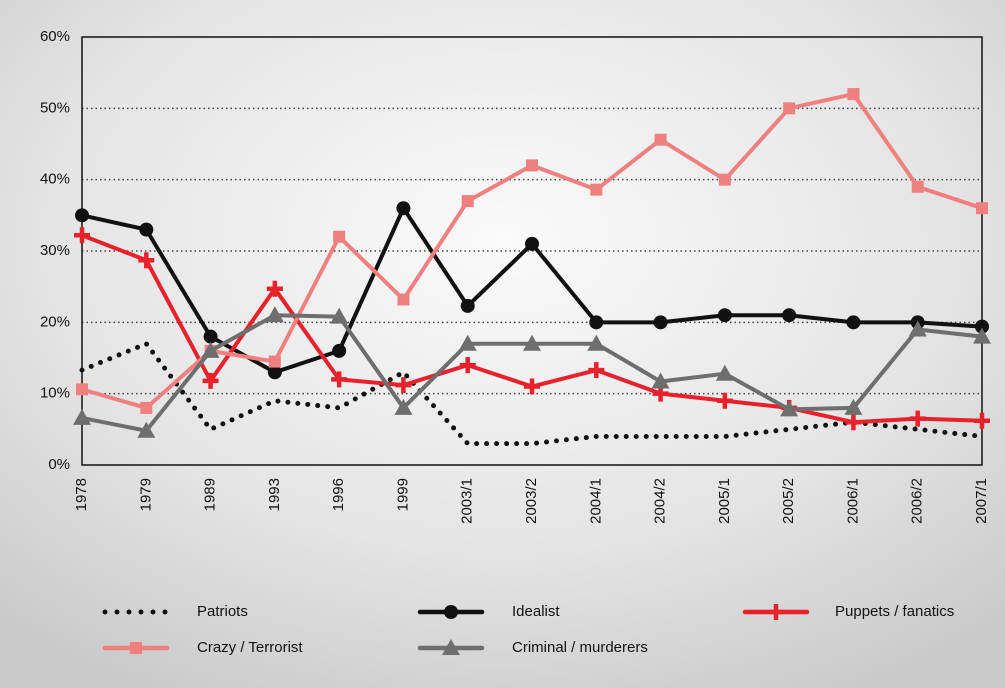  I want to click on x-tick-label: 1989, so click(210, 494).